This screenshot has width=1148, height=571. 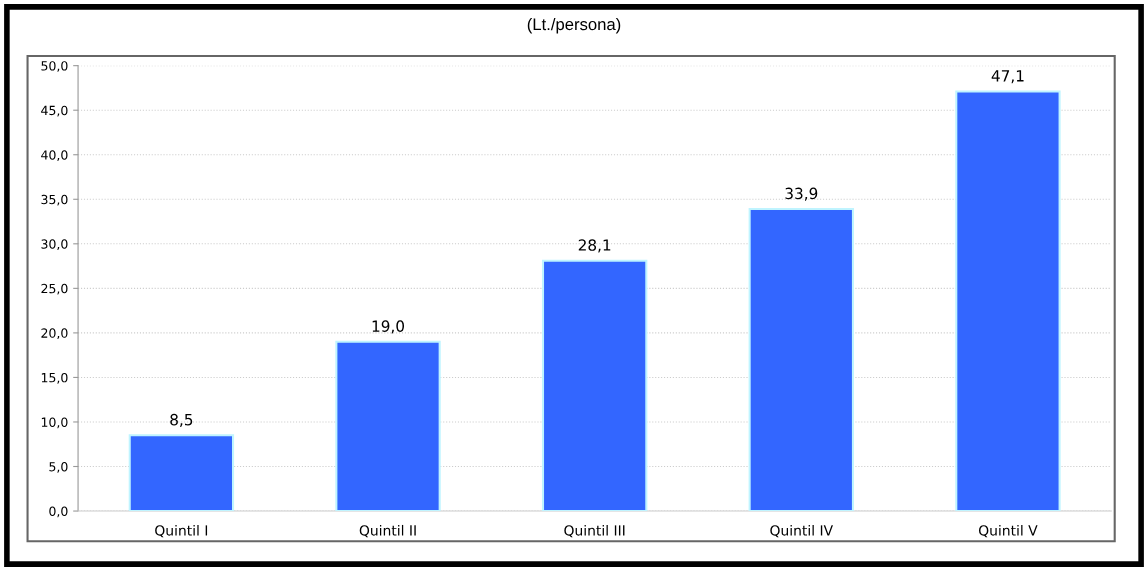 What do you see at coordinates (54, 245) in the screenshot?
I see `y-tick-label: 30,0` at bounding box center [54, 245].